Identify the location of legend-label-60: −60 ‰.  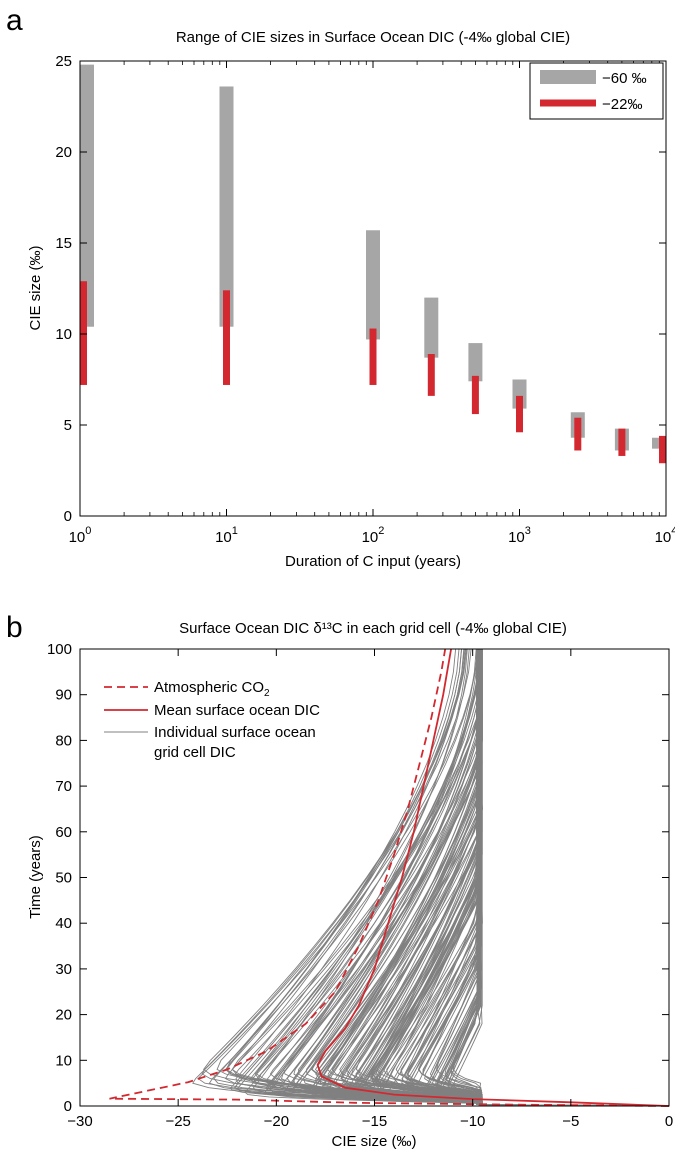
(624, 78).